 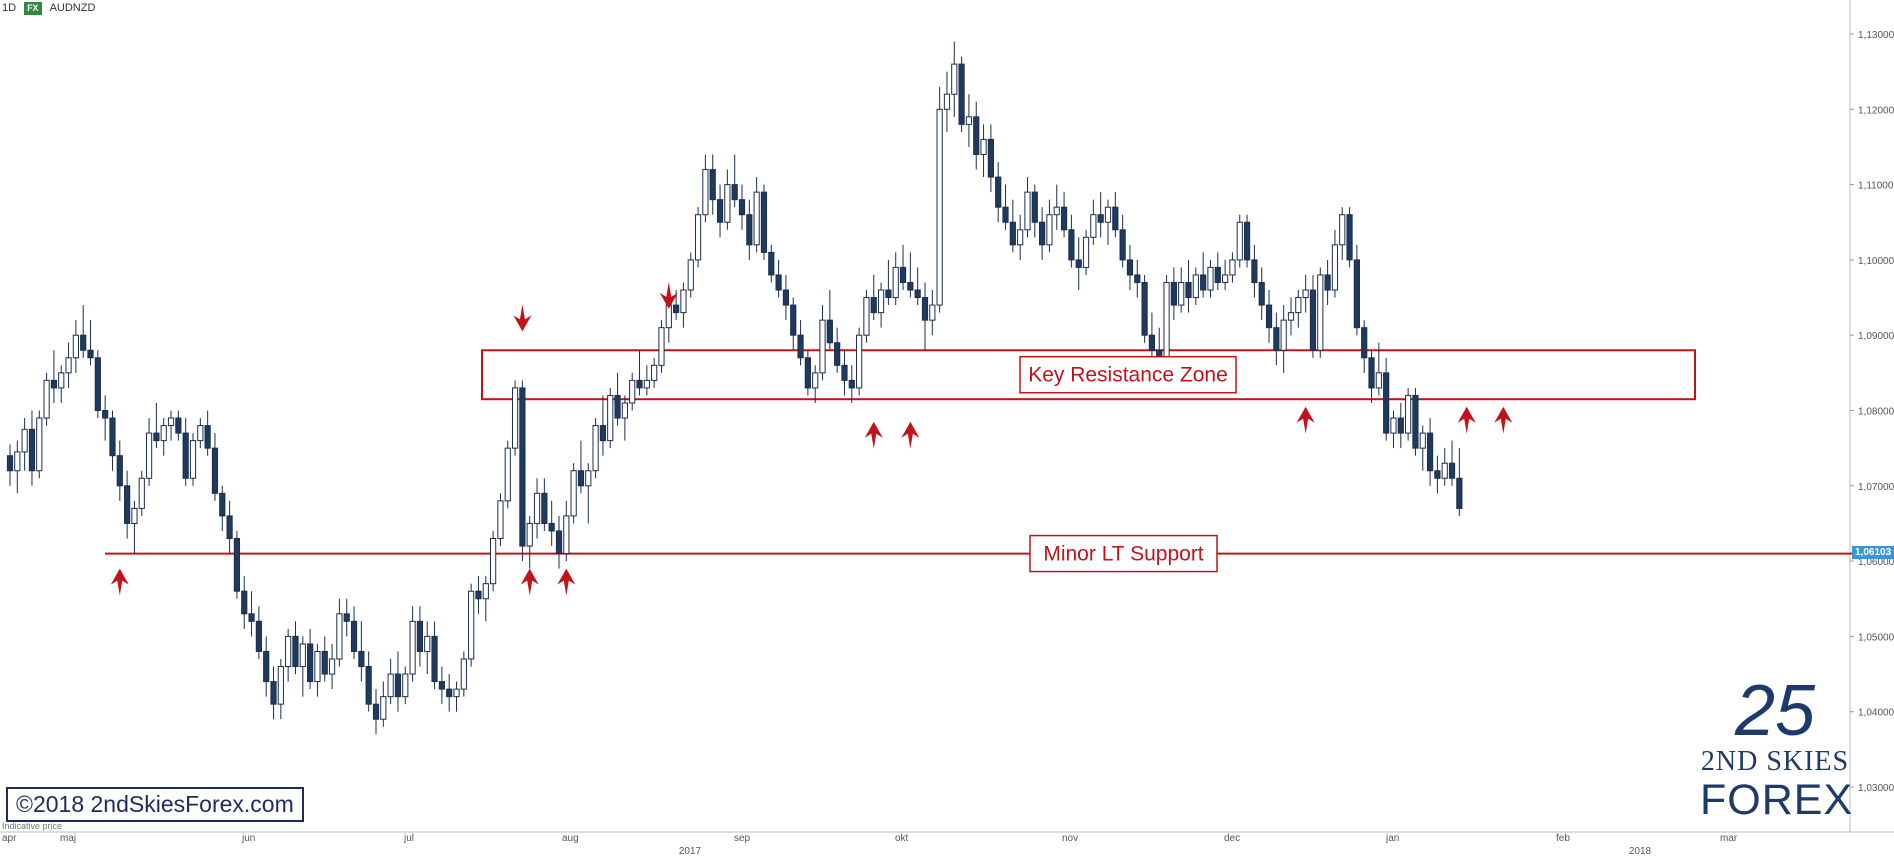 What do you see at coordinates (33, 8) in the screenshot?
I see `fx-badge-icon: FX` at bounding box center [33, 8].